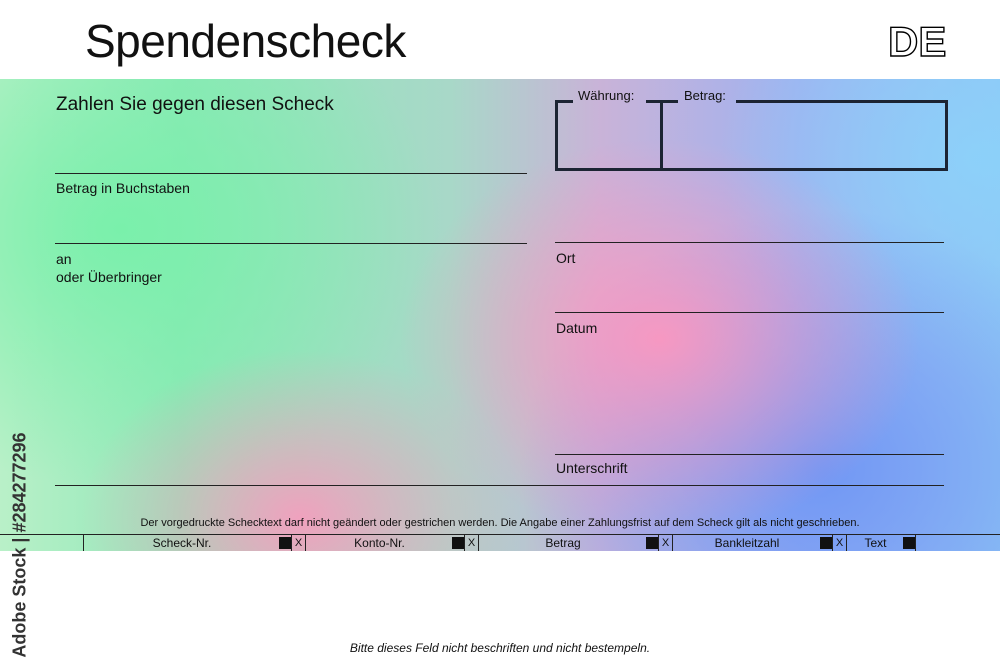  I want to click on place-label: Ort, so click(566, 258).